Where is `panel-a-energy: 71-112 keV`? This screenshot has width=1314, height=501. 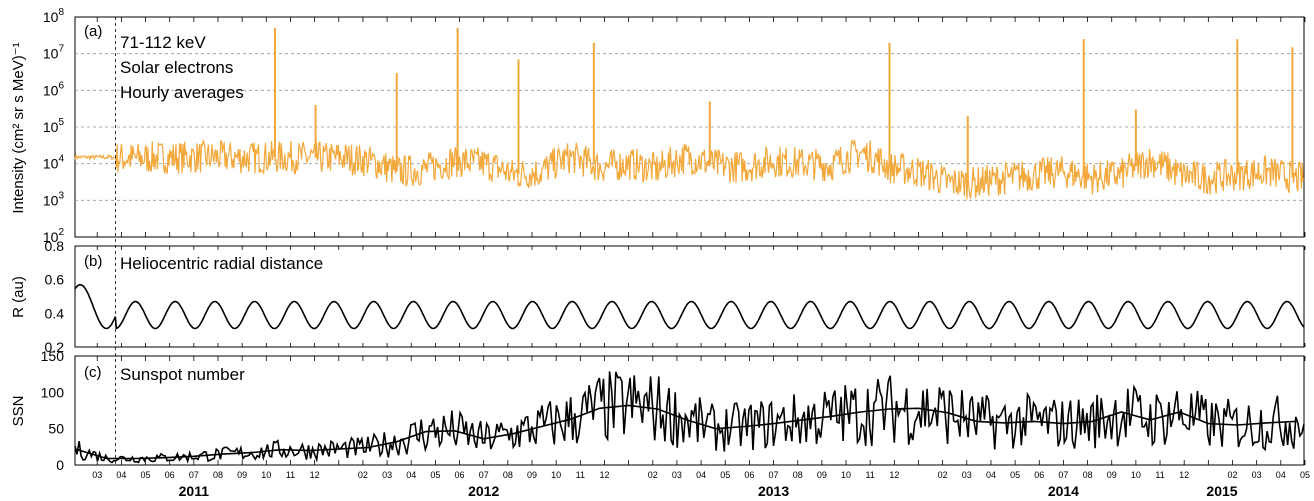
panel-a-energy: 71-112 keV is located at coordinates (163, 42).